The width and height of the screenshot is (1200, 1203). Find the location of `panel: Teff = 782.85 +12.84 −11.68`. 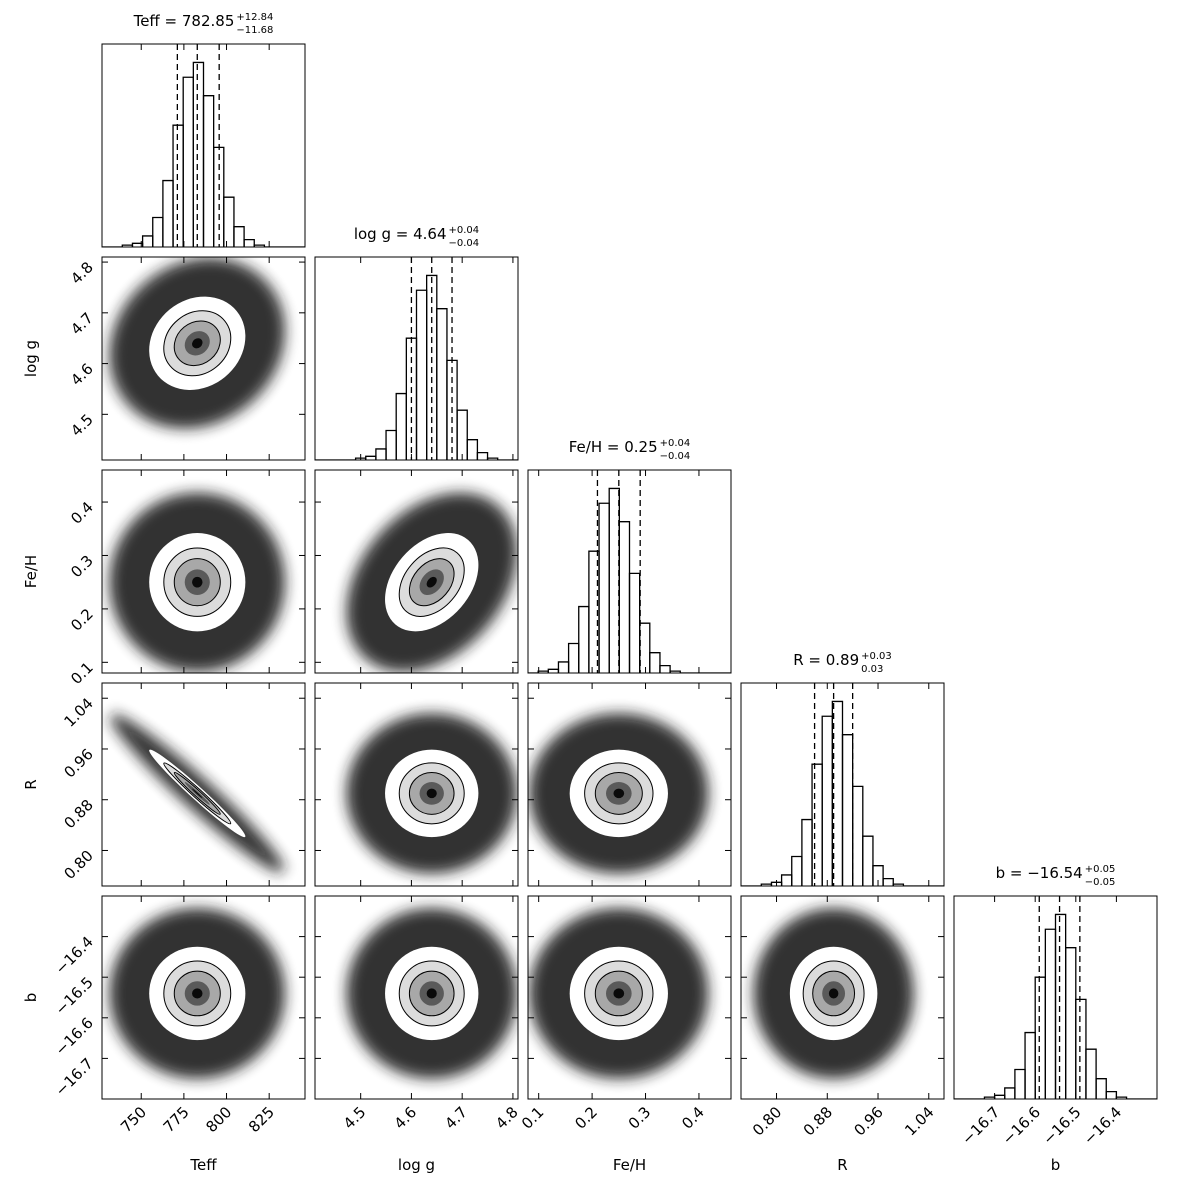

panel: Teff = 782.85 +12.84 −11.68 is located at coordinates (203, 130).